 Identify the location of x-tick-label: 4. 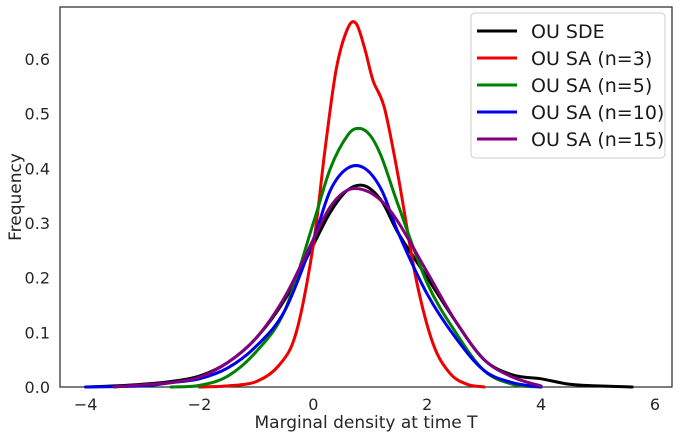
(541, 404).